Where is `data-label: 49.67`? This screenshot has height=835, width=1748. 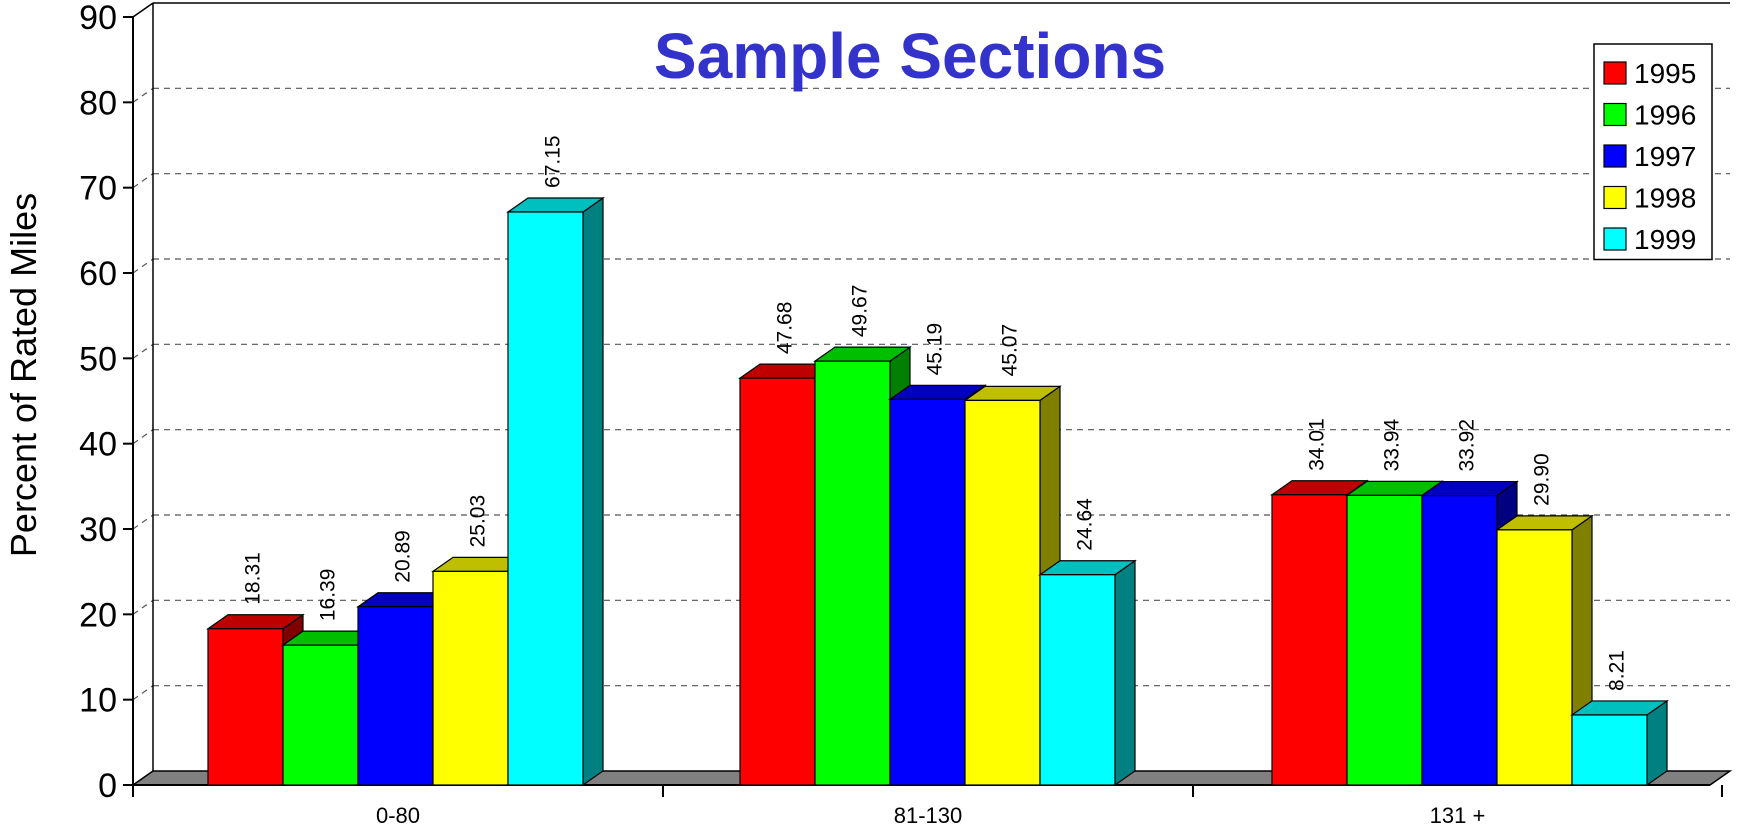
data-label: 49.67 is located at coordinates (860, 311).